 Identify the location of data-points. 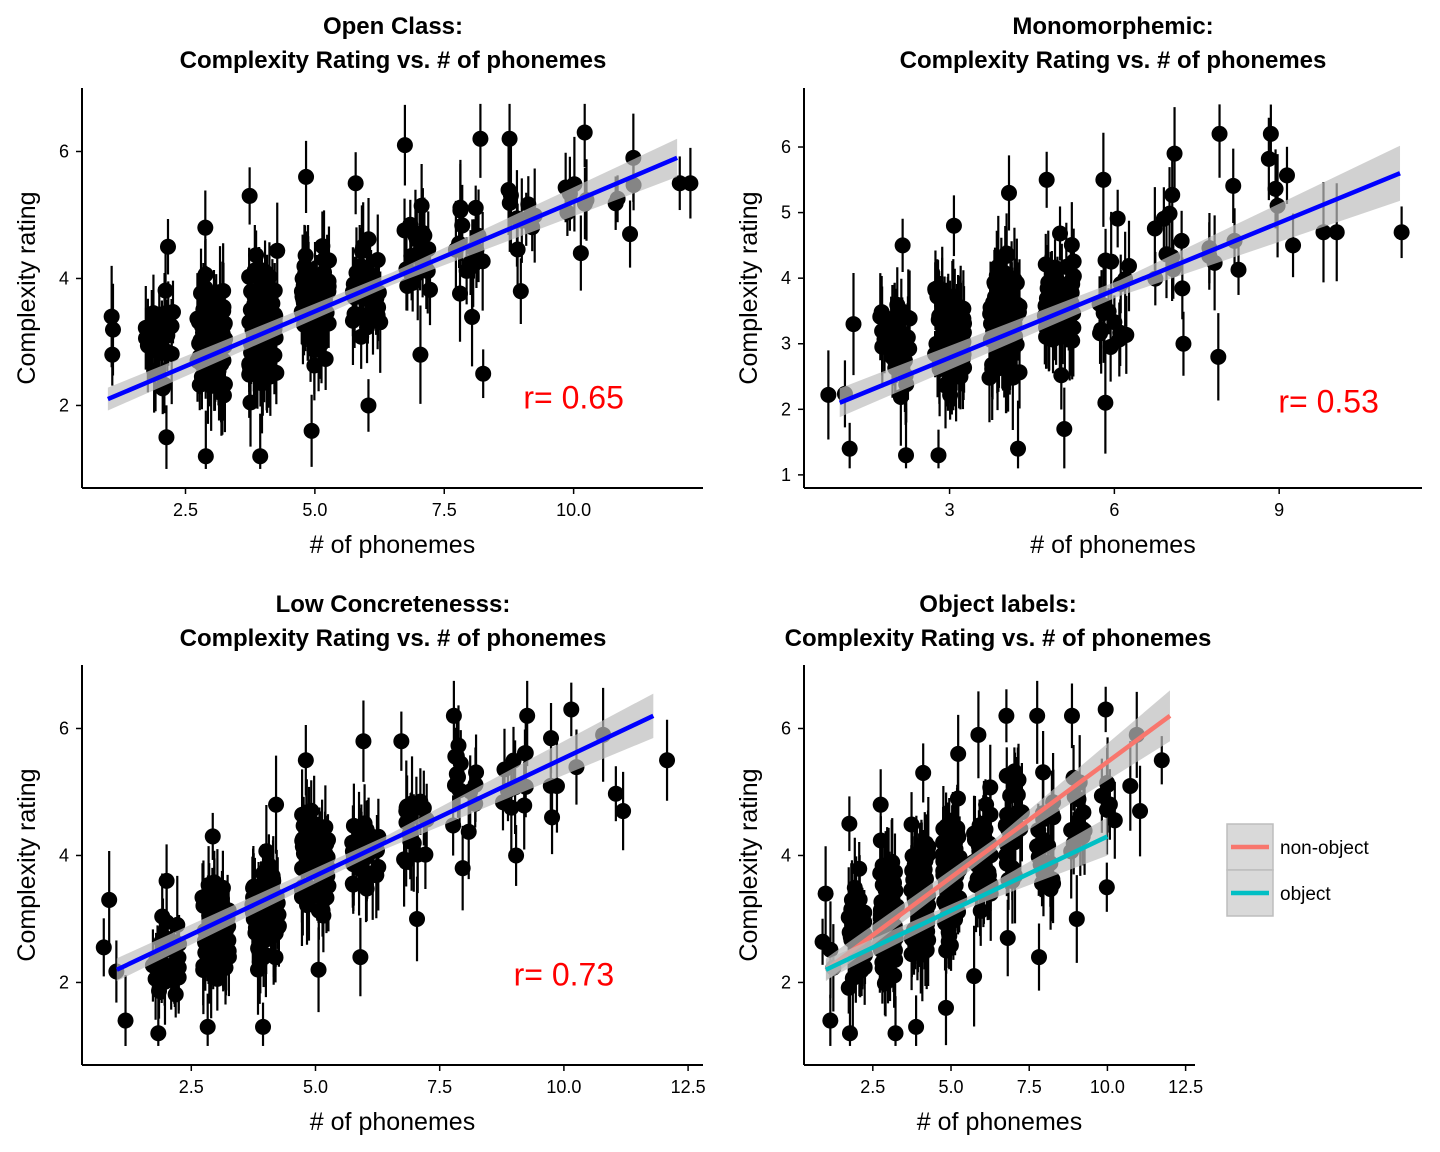
(992, 863).